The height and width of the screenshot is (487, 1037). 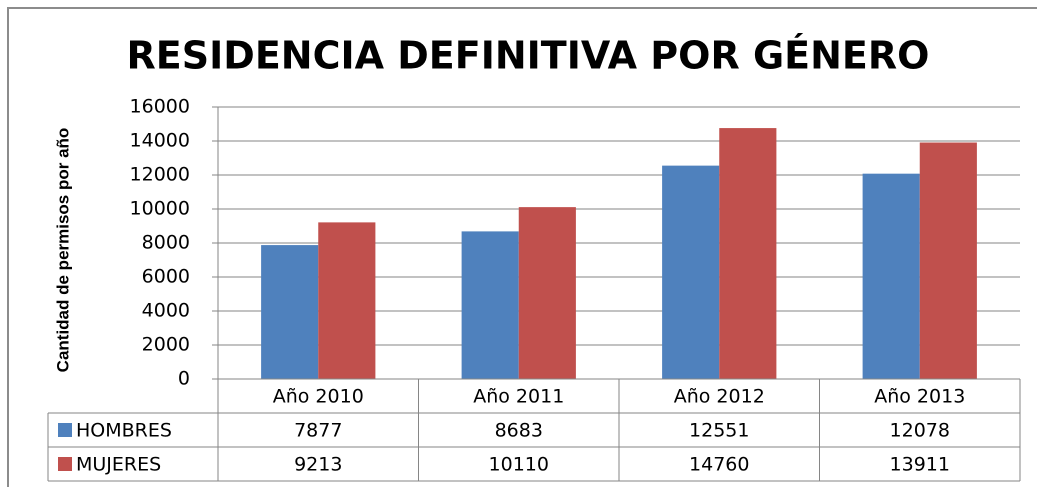 I want to click on x-tick-label: Año 2012, so click(x=719, y=397).